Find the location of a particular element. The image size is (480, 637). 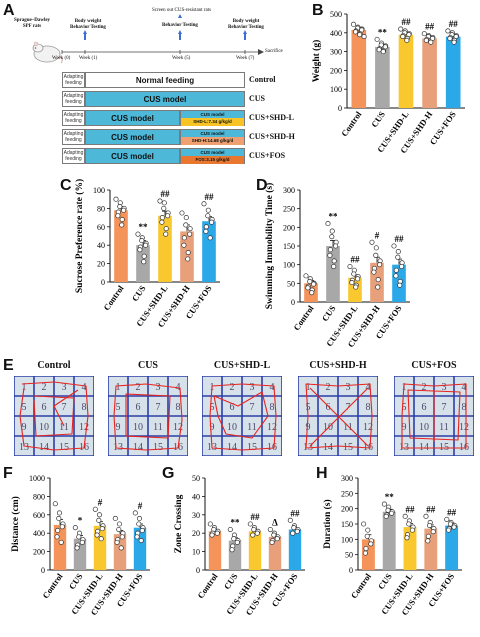

group-label: Control is located at coordinates (262, 79).